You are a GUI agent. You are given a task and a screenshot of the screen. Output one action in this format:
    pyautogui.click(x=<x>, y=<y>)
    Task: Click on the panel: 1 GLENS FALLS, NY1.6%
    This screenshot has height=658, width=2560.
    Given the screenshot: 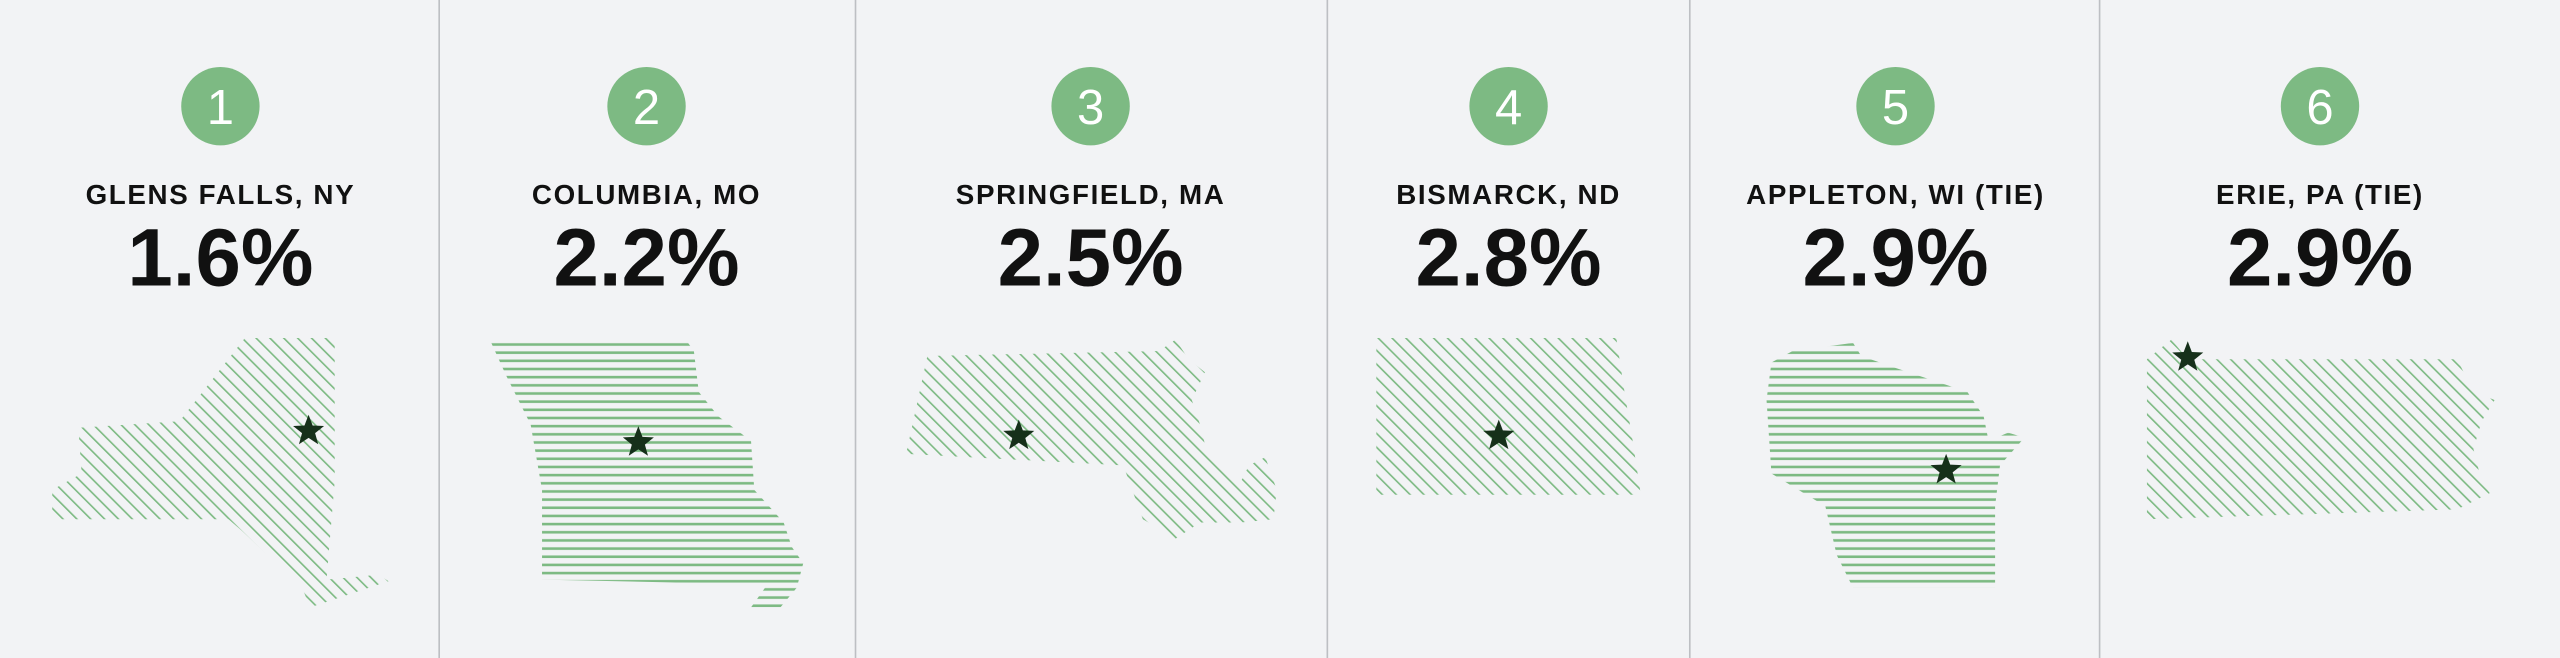 What is the action you would take?
    pyautogui.click(x=220, y=337)
    